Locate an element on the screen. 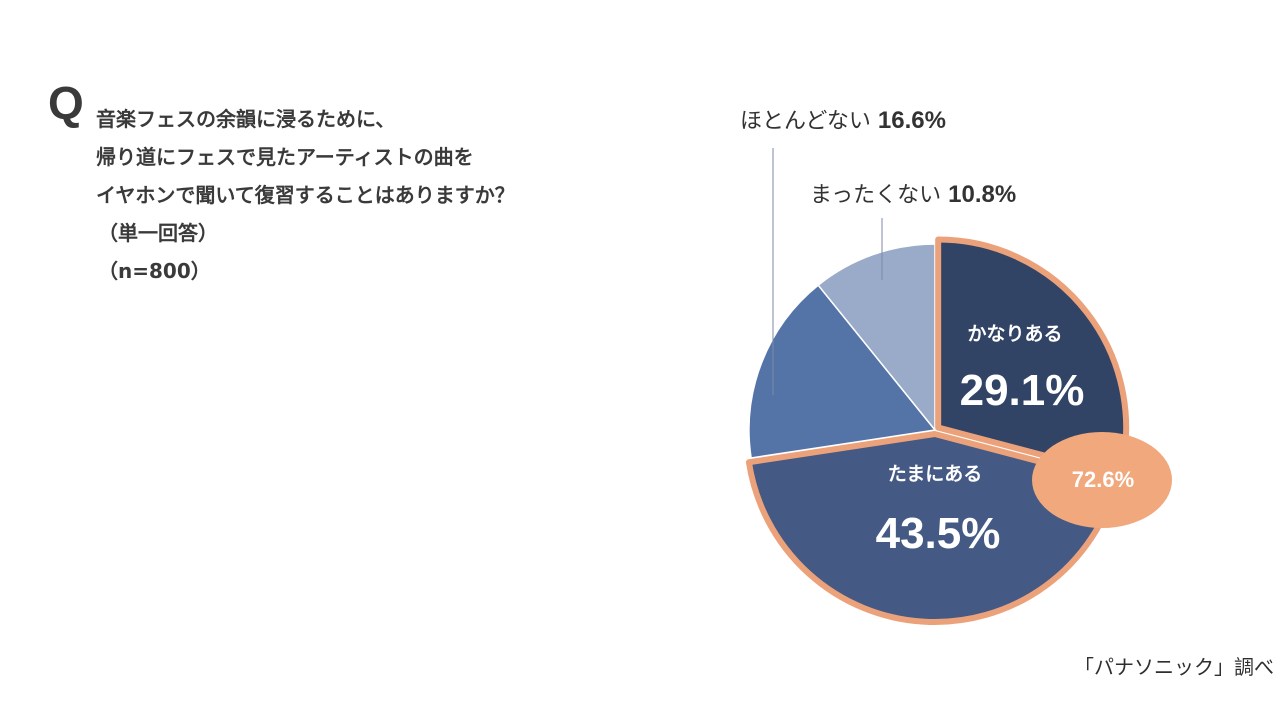  slice-kanari-aru is located at coordinates (1032, 357).